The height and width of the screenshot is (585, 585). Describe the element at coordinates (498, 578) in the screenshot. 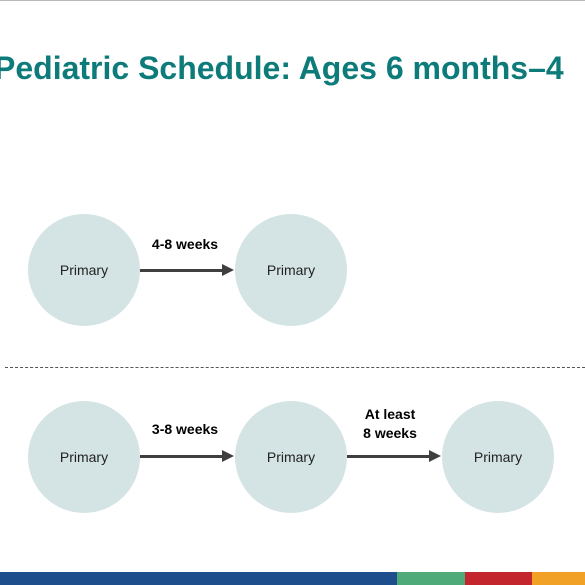

I see `footer-segment-red` at that location.